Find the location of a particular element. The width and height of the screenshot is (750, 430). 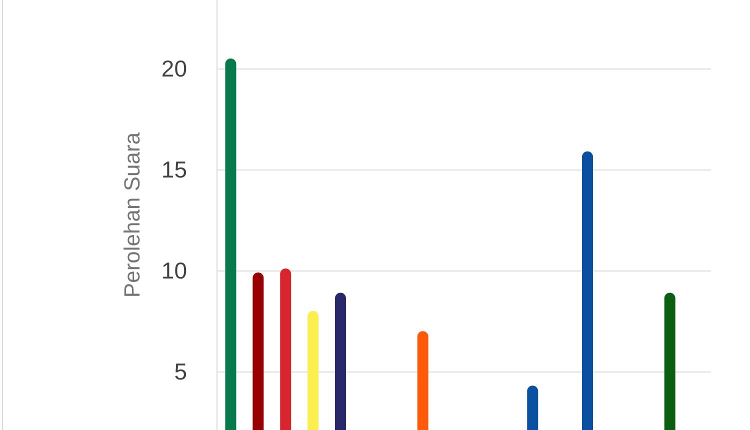

y-tick-label: 10 is located at coordinates (174, 271).